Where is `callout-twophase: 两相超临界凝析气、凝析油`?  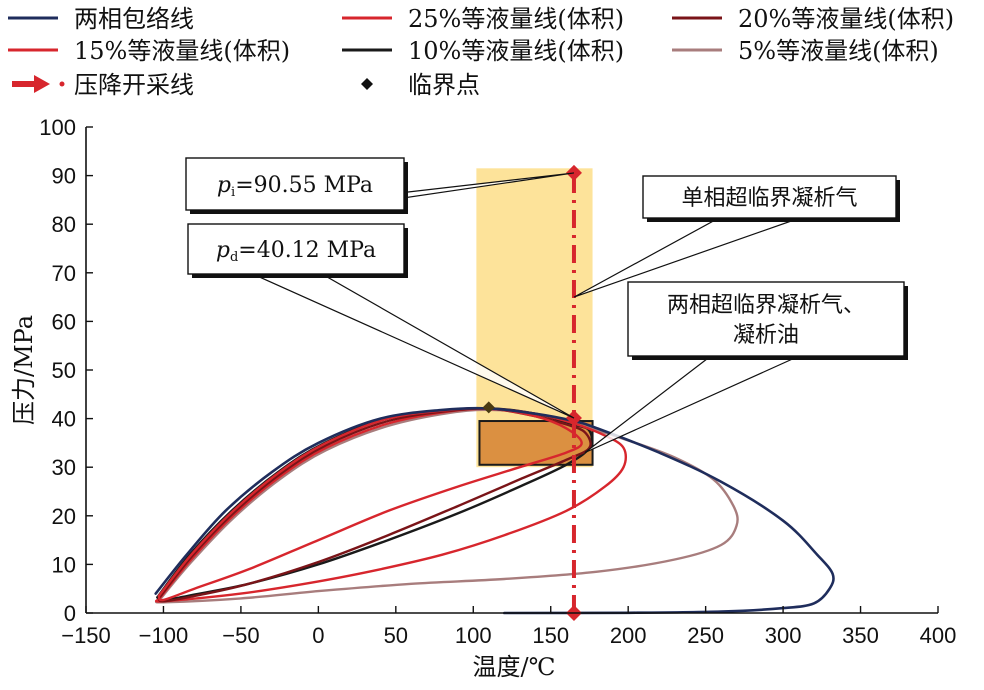 callout-twophase: 两相超临界凝析气、凝析油 is located at coordinates (746, 367).